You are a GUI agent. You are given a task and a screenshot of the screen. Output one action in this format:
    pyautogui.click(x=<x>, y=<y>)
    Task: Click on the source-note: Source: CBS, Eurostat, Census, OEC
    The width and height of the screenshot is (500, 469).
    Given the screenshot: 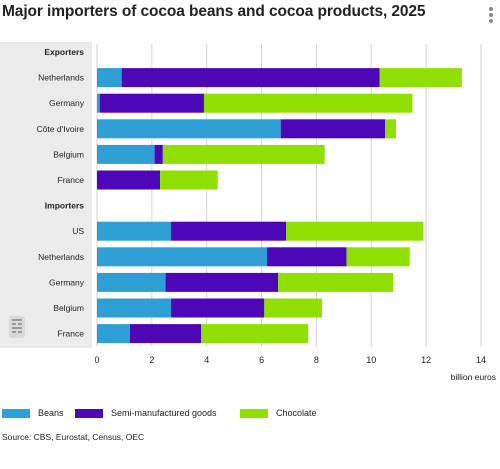 What is the action you would take?
    pyautogui.click(x=73, y=437)
    